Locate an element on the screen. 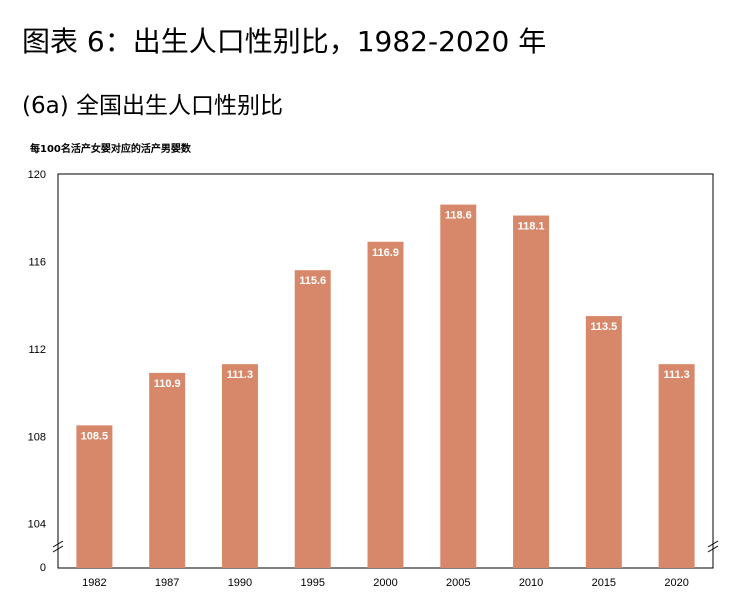 The height and width of the screenshot is (616, 750). figure-title: 图表 6：出生人口性别比，1982-2020 年 is located at coordinates (284, 41).